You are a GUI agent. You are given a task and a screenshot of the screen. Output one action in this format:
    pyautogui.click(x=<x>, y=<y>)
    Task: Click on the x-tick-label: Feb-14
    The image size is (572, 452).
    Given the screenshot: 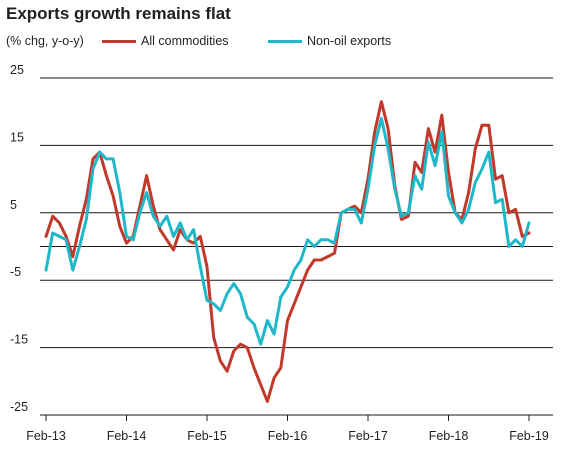 What is the action you would take?
    pyautogui.click(x=127, y=436)
    